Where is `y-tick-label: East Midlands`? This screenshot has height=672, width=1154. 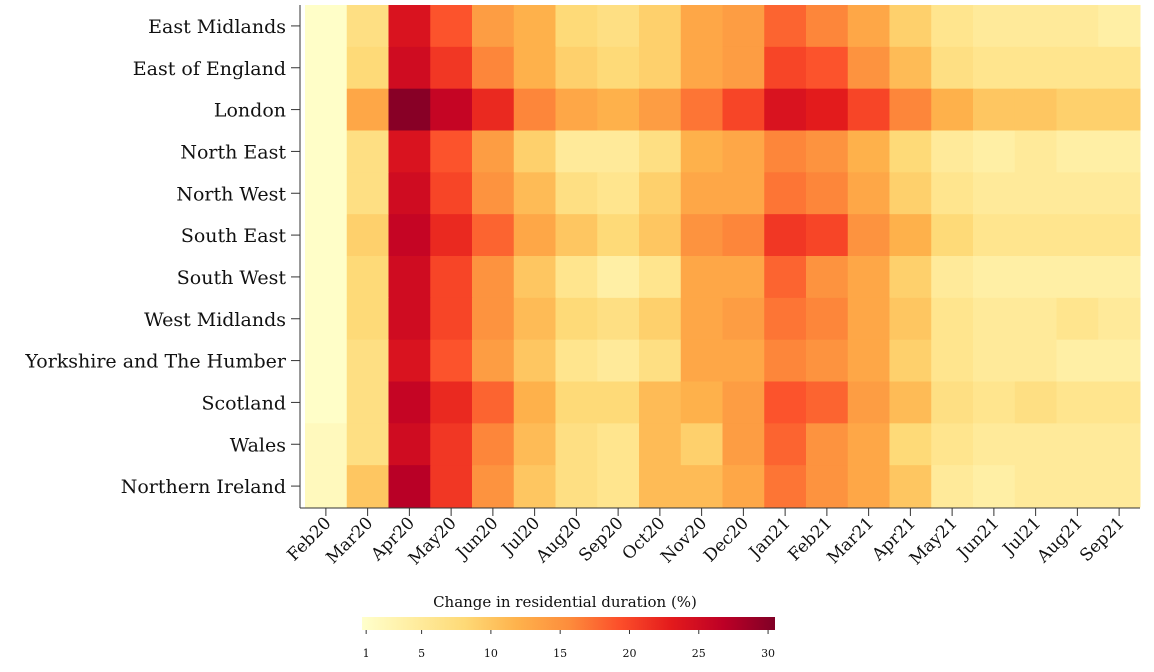
y-tick-label: East Midlands is located at coordinates (217, 27).